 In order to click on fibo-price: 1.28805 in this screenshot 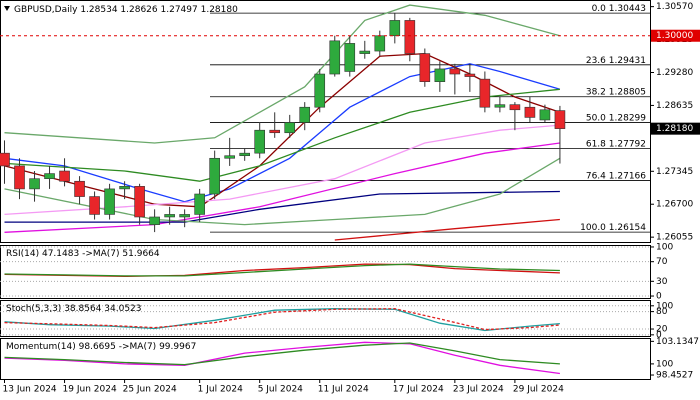, I will do `click(627, 92)`.